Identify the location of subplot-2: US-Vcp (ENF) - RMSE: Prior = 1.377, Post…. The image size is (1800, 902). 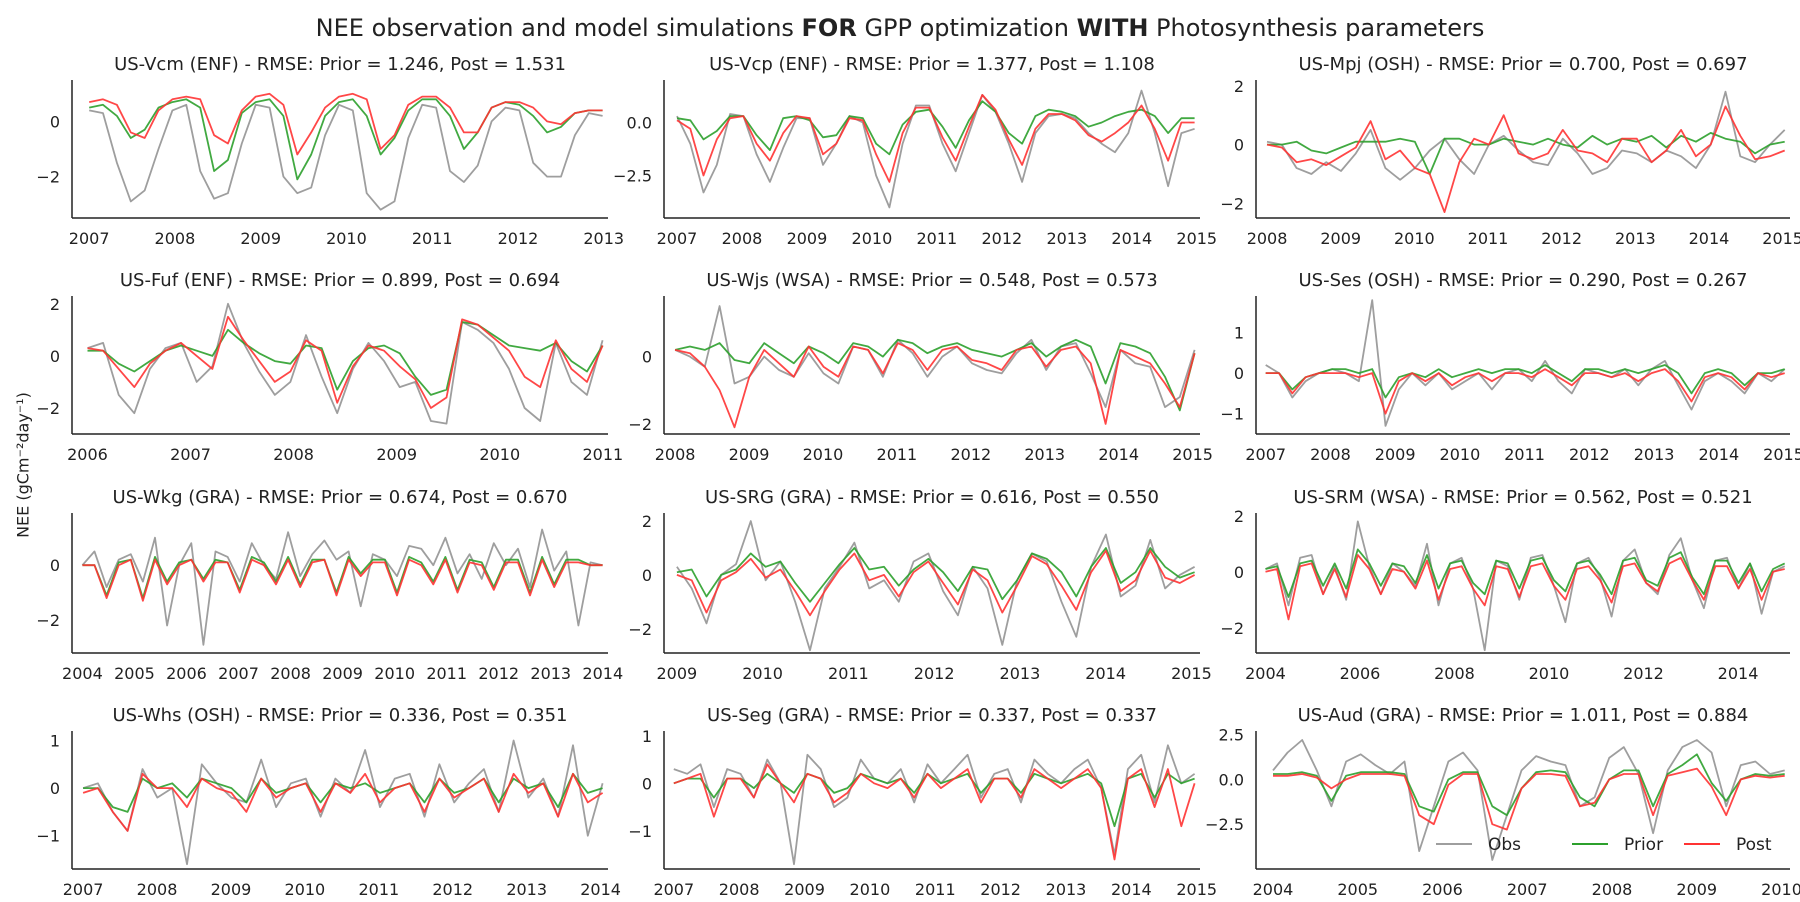
(915, 151).